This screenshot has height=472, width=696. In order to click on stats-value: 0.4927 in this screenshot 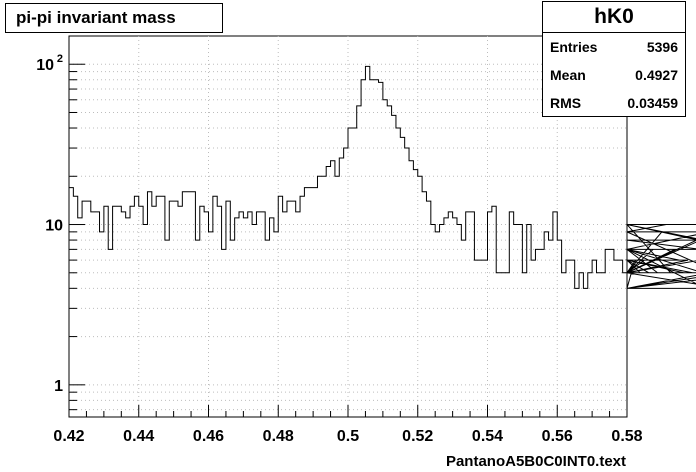, I will do `click(656, 75)`.